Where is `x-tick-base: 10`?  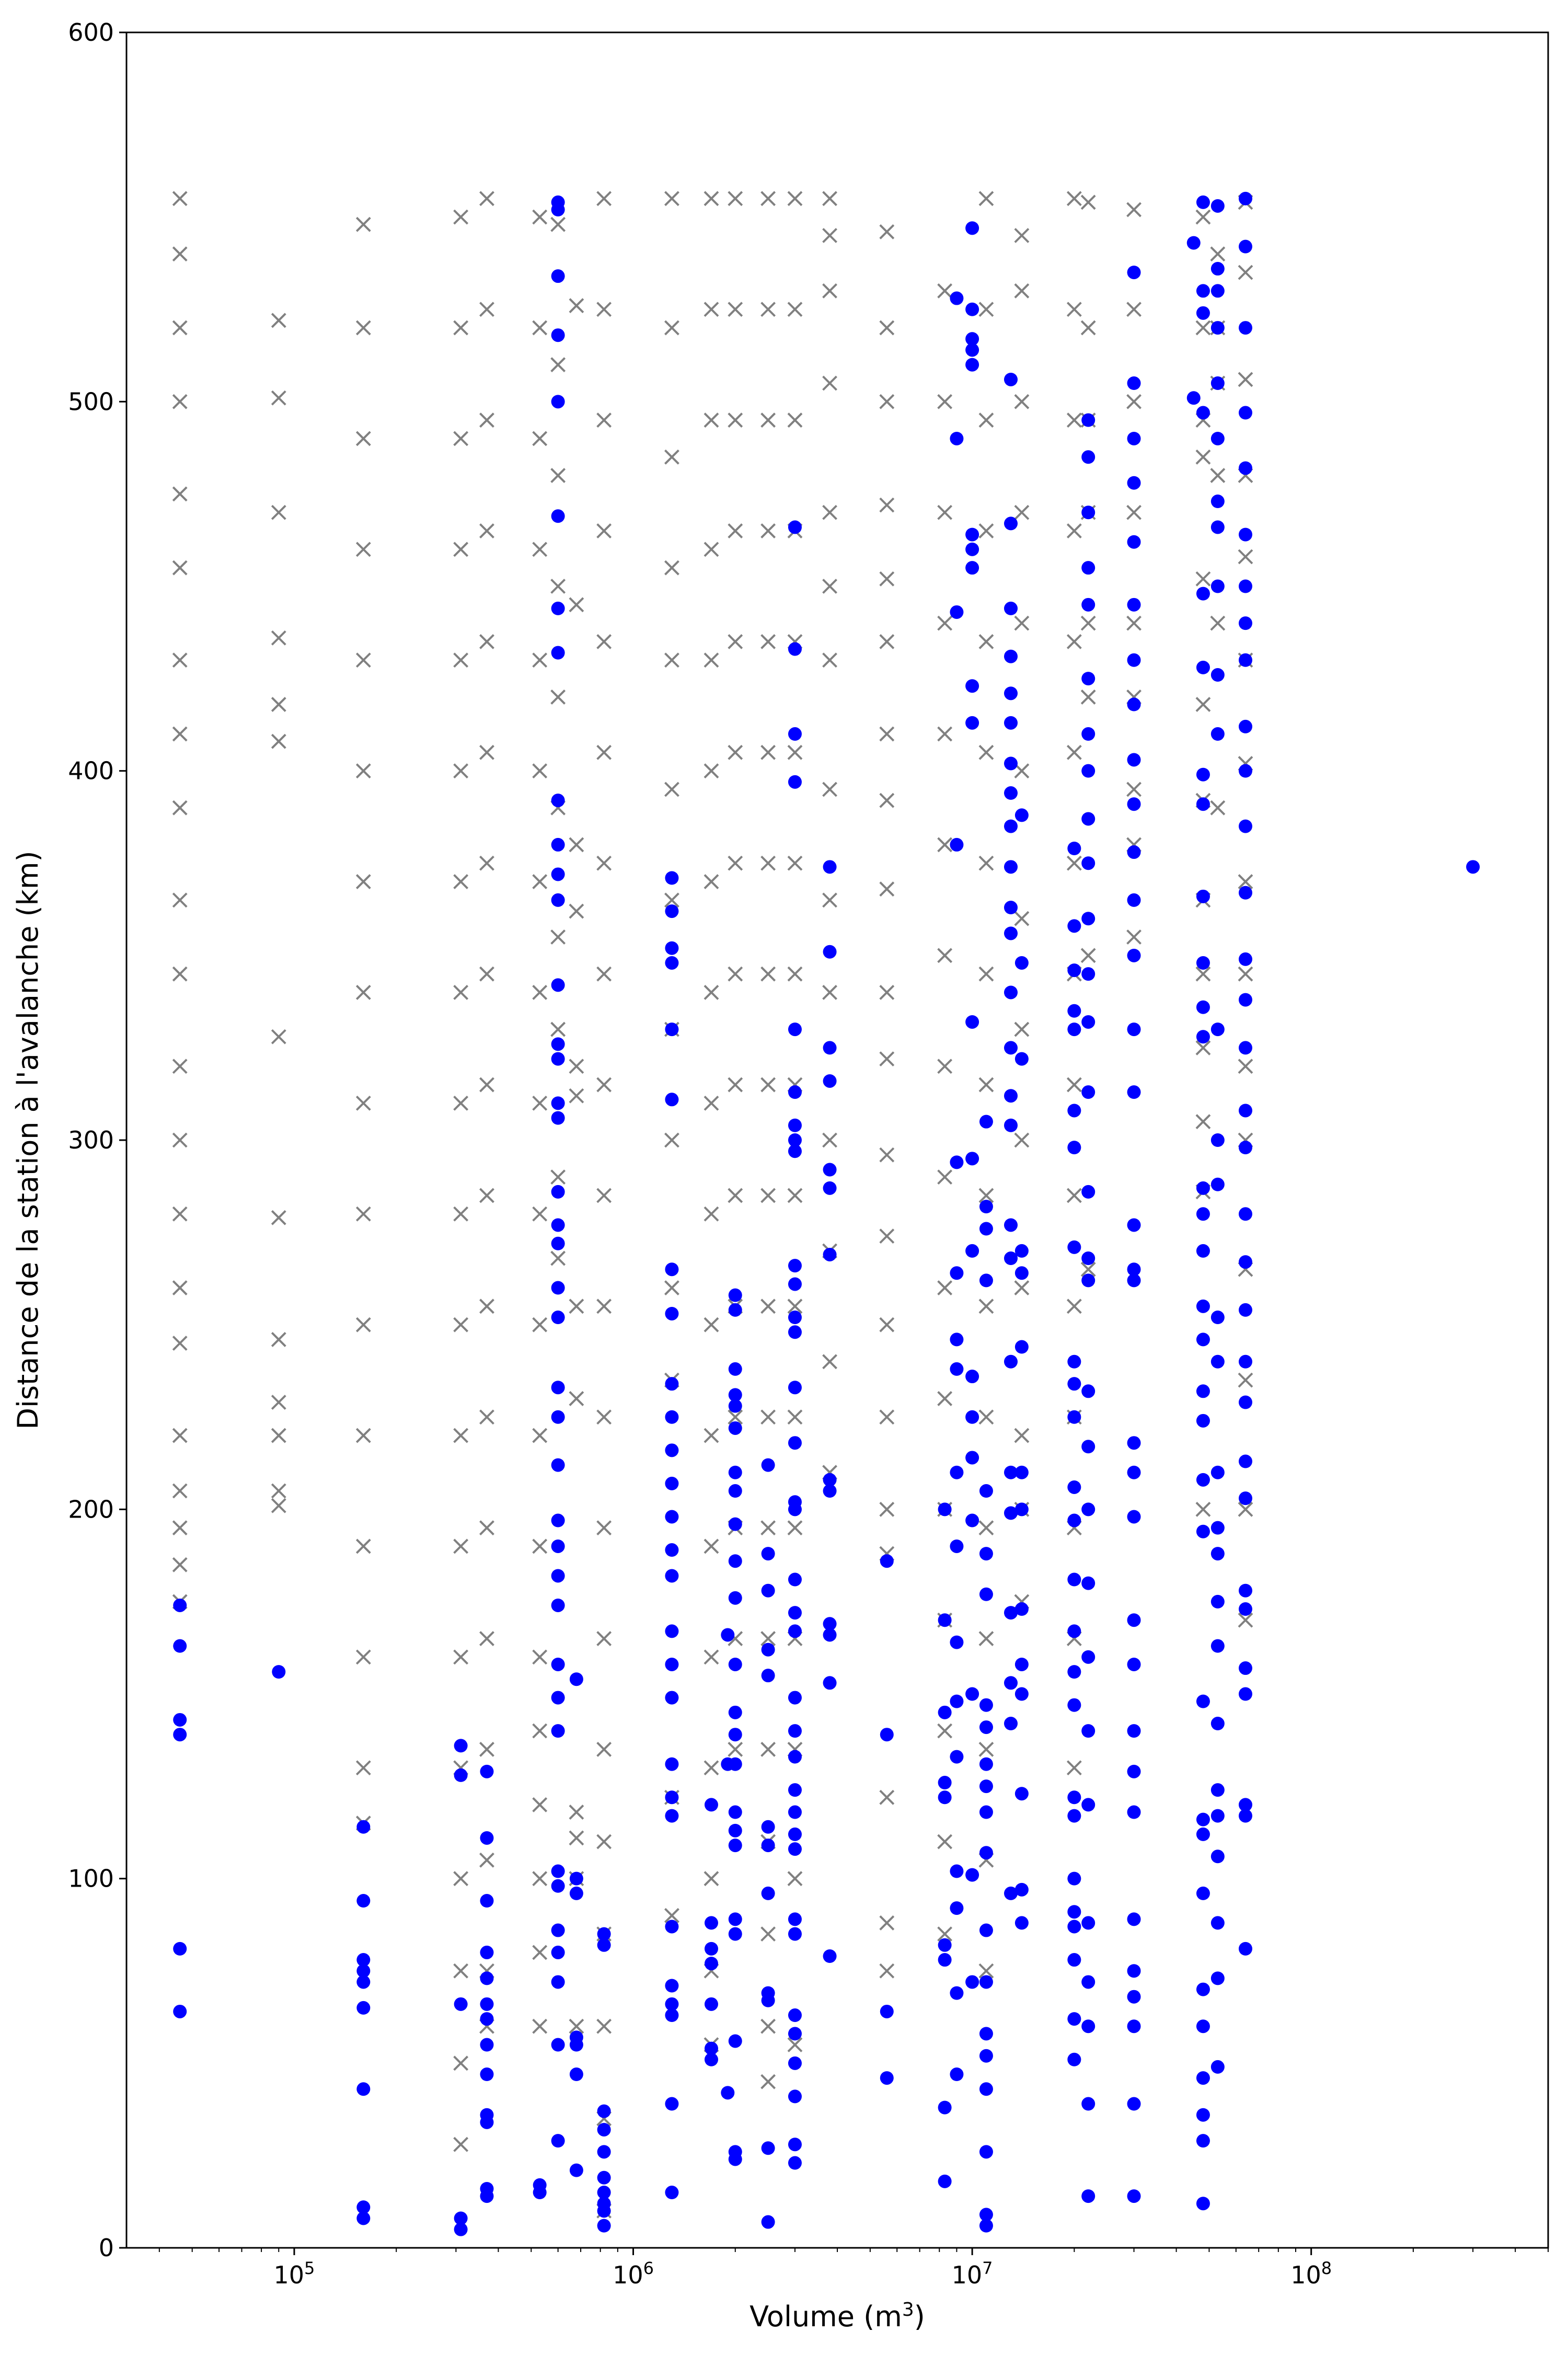
x-tick-base: 10 is located at coordinates (288, 2275).